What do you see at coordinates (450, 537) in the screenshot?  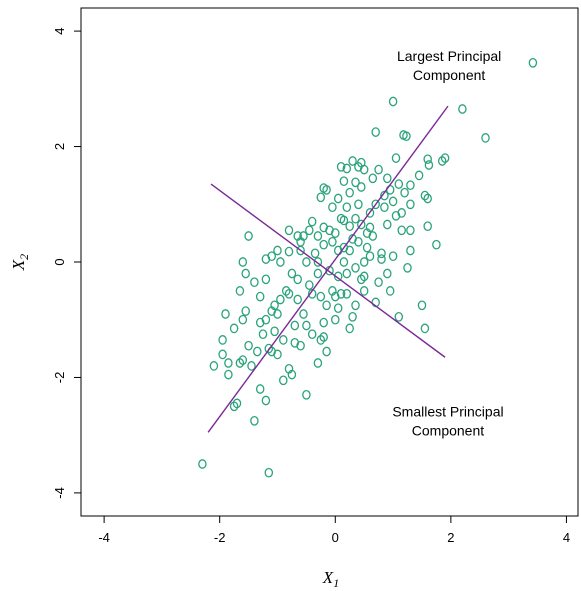 I see `x-tick-label: 2` at bounding box center [450, 537].